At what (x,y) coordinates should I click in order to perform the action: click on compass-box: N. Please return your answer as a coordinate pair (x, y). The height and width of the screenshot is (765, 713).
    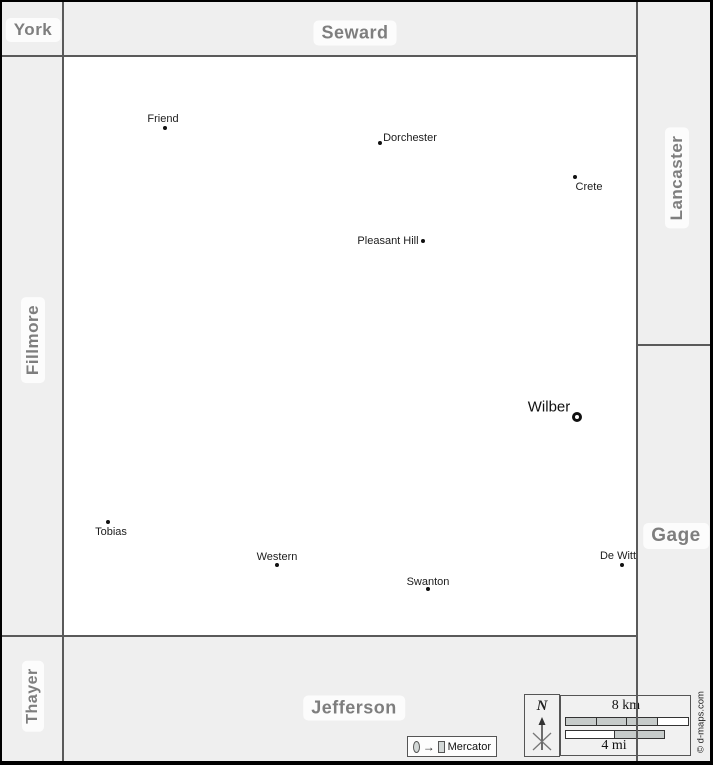
    Looking at the image, I should click on (542, 725).